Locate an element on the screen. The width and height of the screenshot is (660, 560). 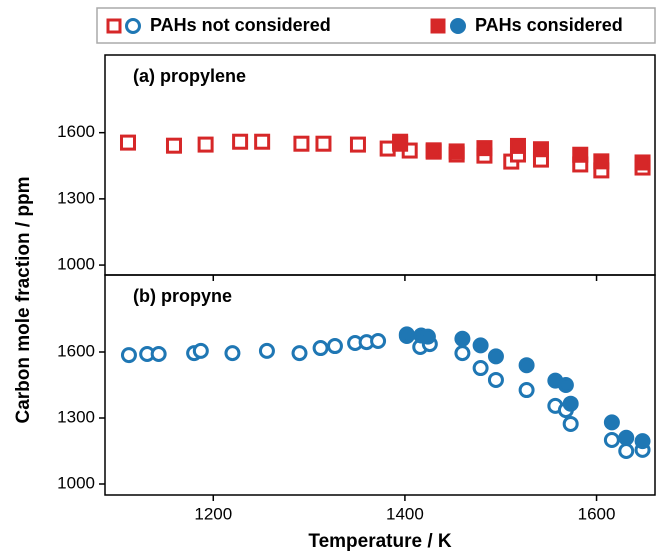
x-tick-label: 1400 is located at coordinates (405, 513).